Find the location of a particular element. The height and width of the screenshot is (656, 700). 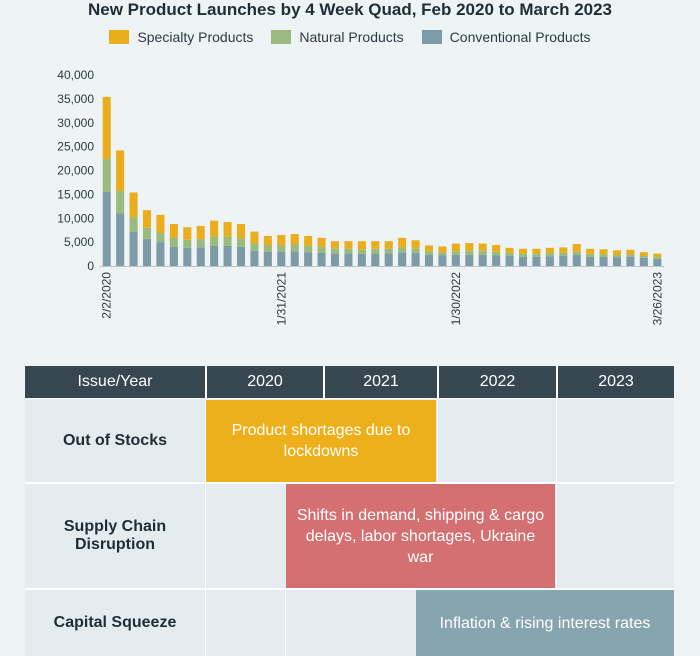

x-tick-label: 1/31/2021 is located at coordinates (281, 299).